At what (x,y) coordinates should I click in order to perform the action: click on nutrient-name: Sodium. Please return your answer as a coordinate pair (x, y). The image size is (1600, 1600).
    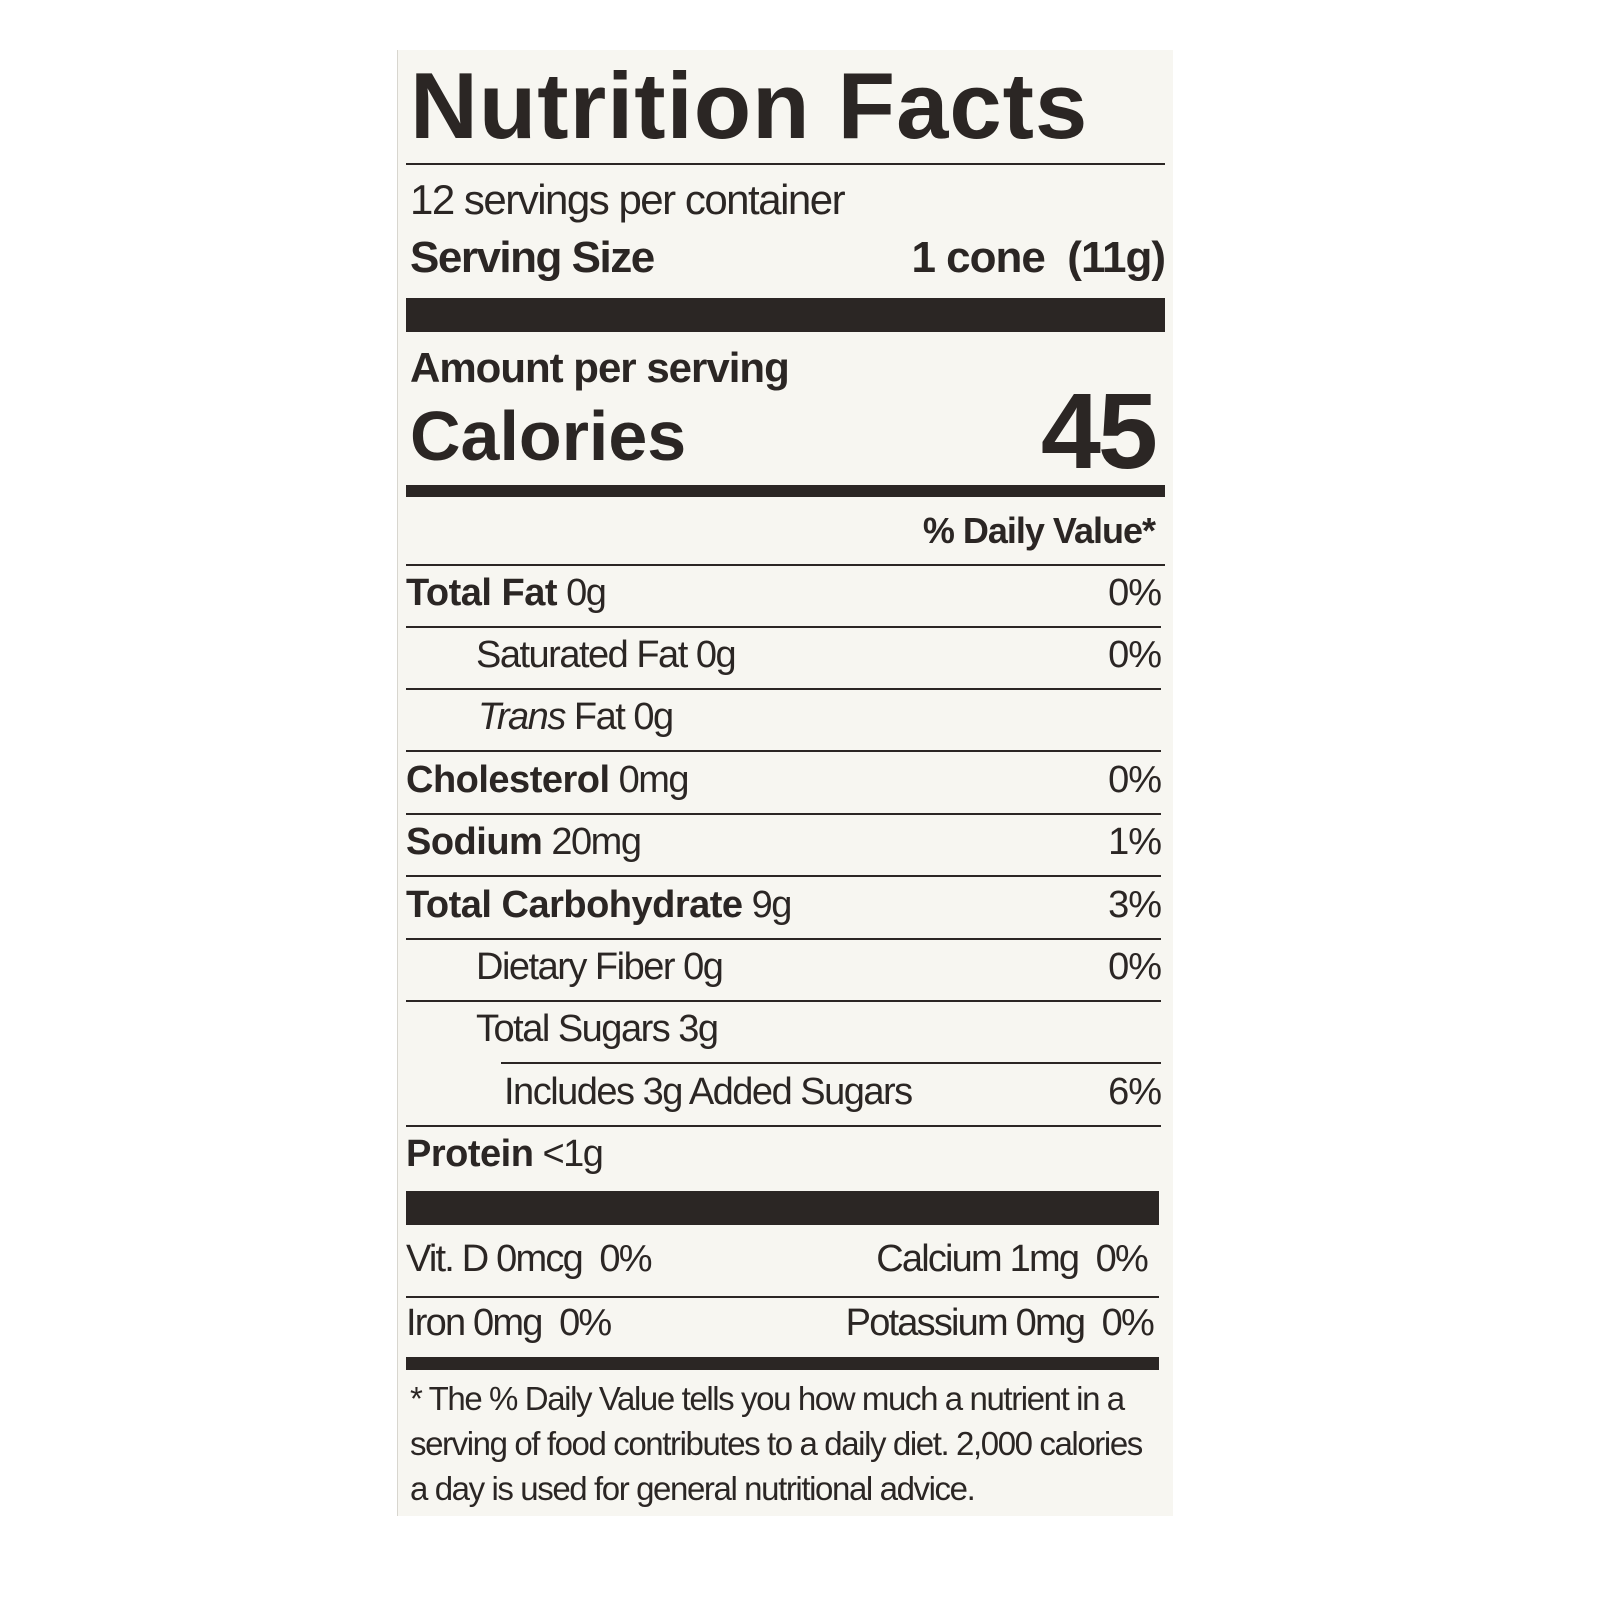
    Looking at the image, I should click on (474, 842).